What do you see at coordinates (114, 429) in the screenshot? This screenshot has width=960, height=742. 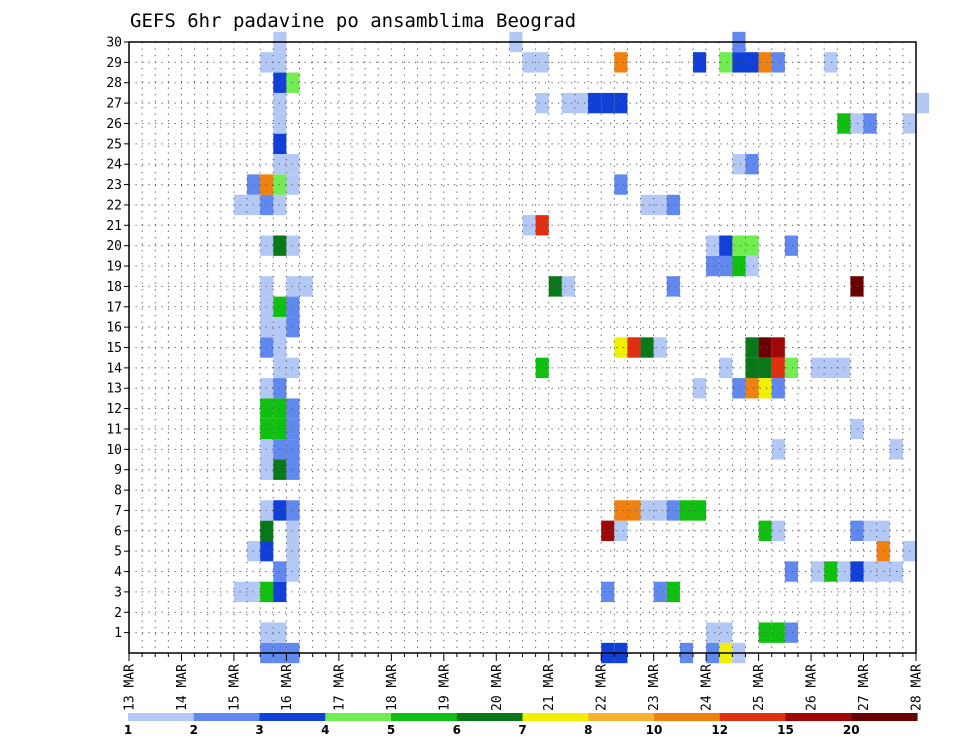 I see `y-tick-label: 11` at bounding box center [114, 429].